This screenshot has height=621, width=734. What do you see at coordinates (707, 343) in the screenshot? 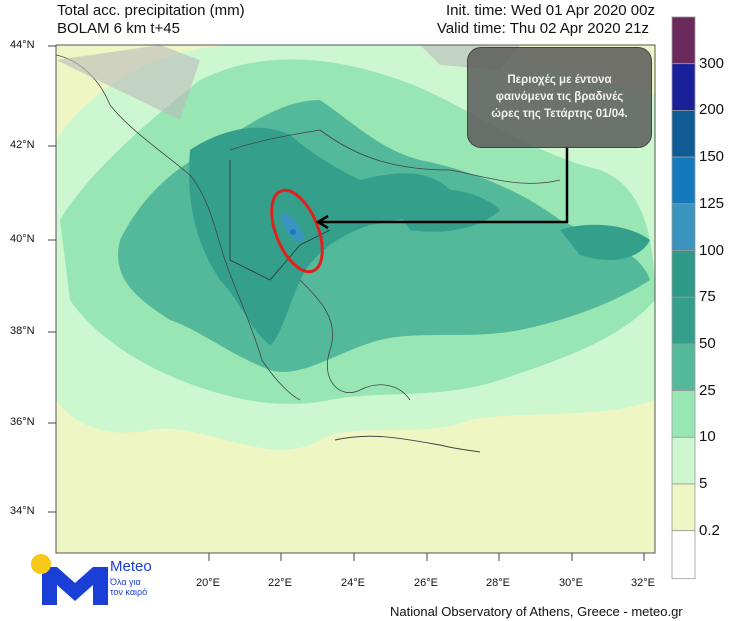
I see `colorbar-label: 50` at bounding box center [707, 343].